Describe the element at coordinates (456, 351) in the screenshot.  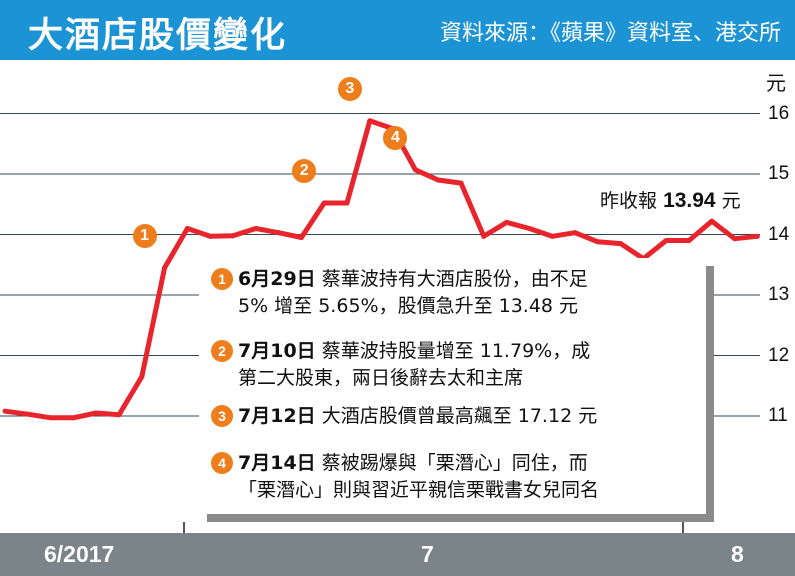
I see `annotation-2-line1: 蔡華波持股量增至 11.79%，成` at that location.